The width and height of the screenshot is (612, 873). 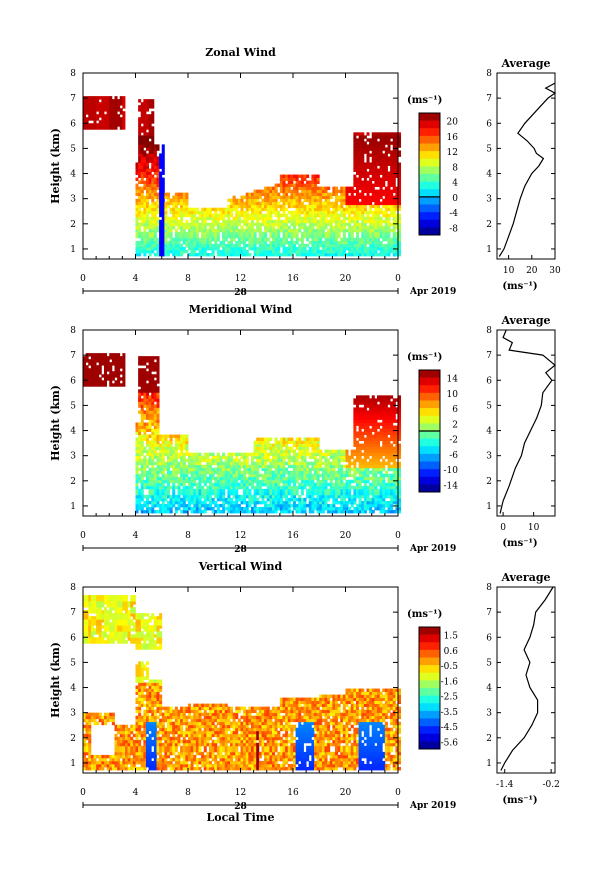 I want to click on colorbar-segment, so click(x=429, y=185).